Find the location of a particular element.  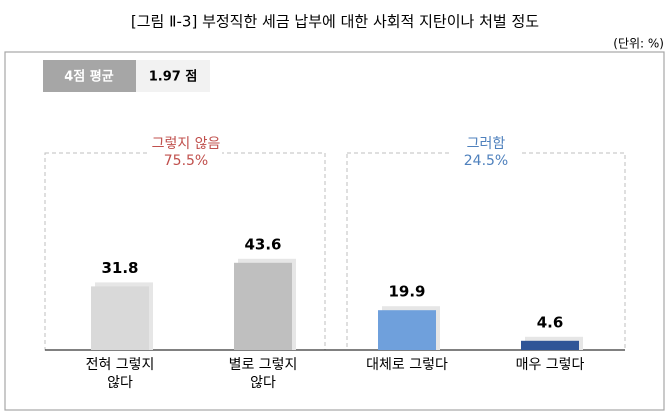

value-label: 19.9 is located at coordinates (406, 292).